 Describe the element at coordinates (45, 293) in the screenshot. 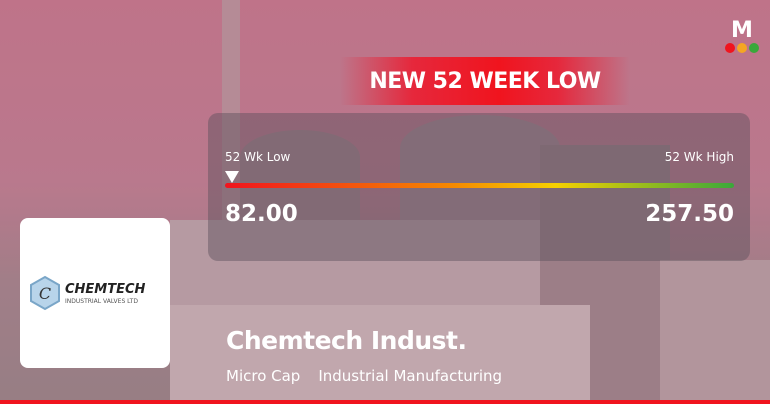

I see `svg-text: C` at that location.